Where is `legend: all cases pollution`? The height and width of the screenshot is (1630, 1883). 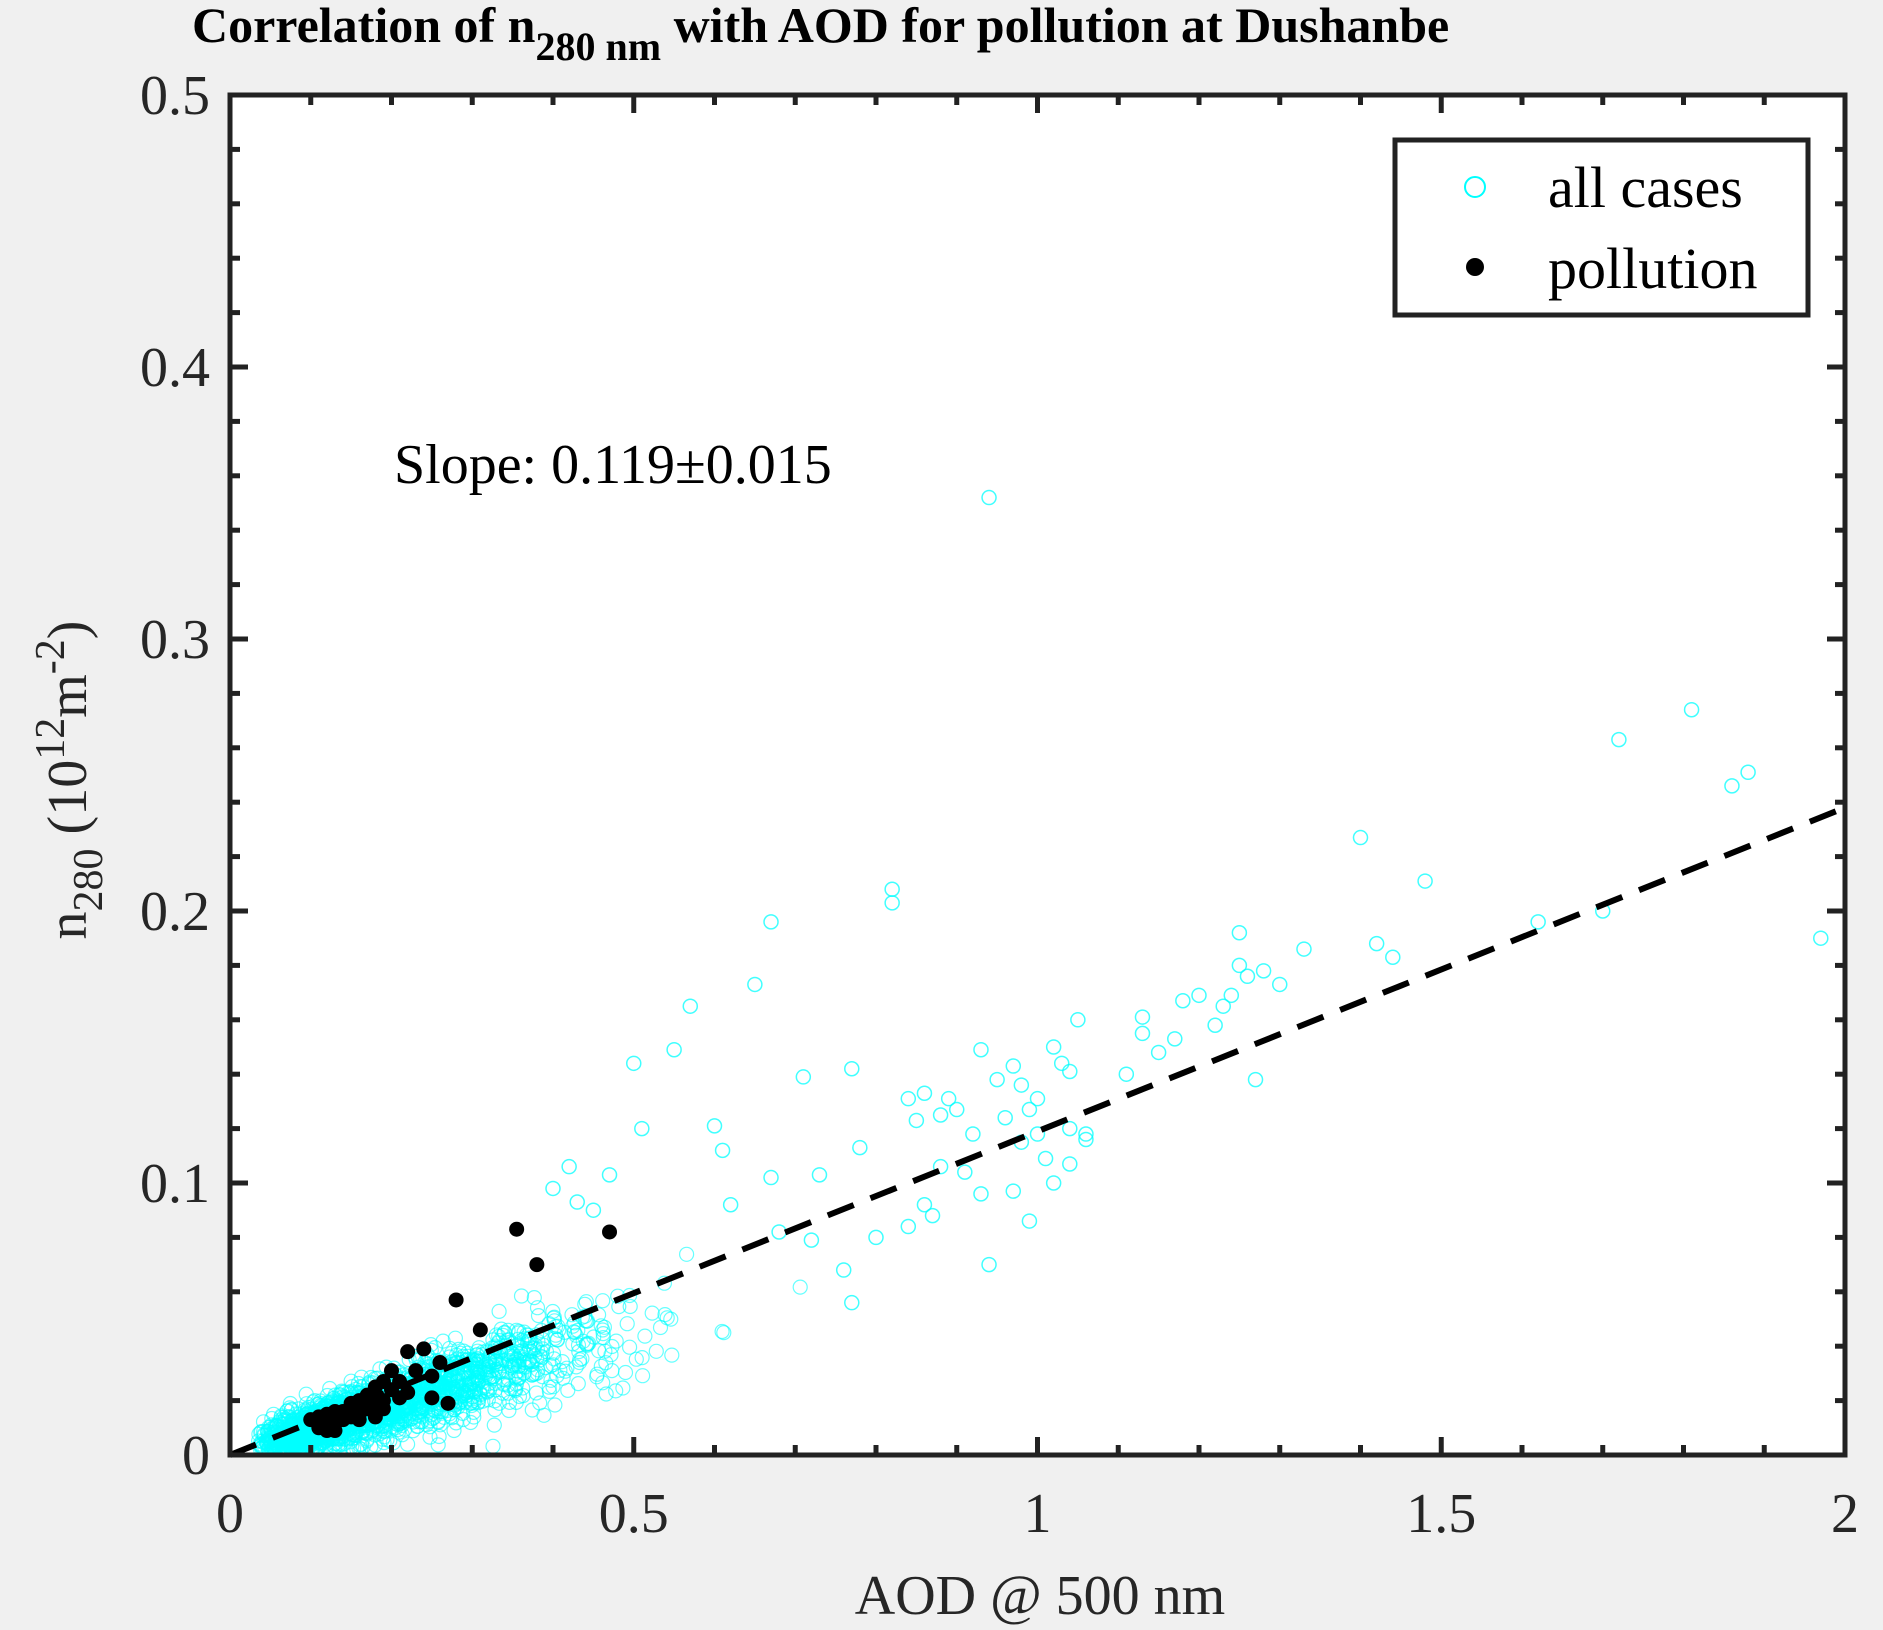 legend: all cases pollution is located at coordinates (1601, 227).